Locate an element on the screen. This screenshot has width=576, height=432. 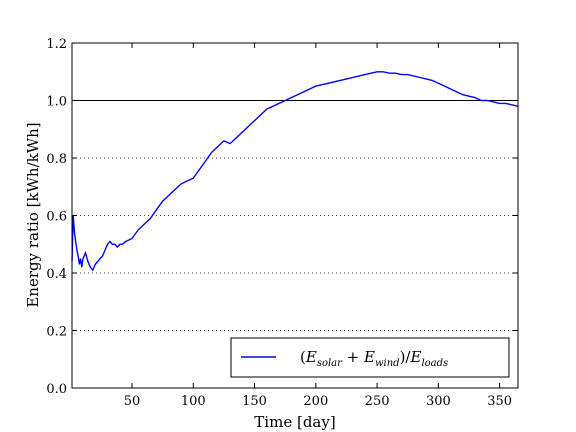
legend-box is located at coordinates (370, 357).